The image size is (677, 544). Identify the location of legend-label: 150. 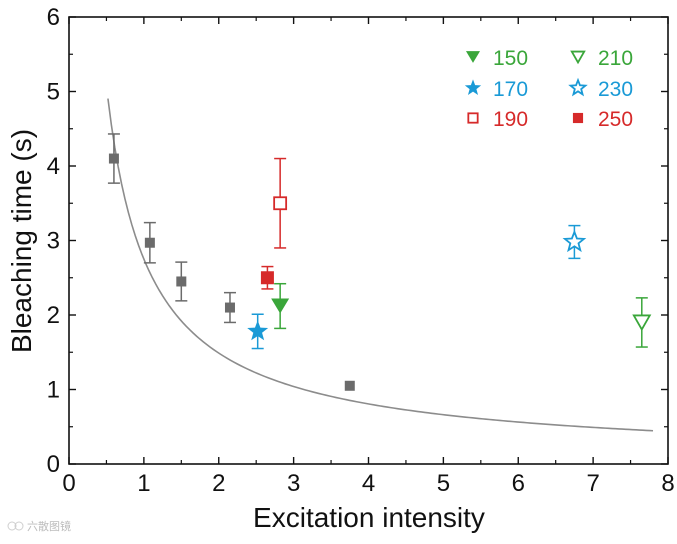
(510, 58).